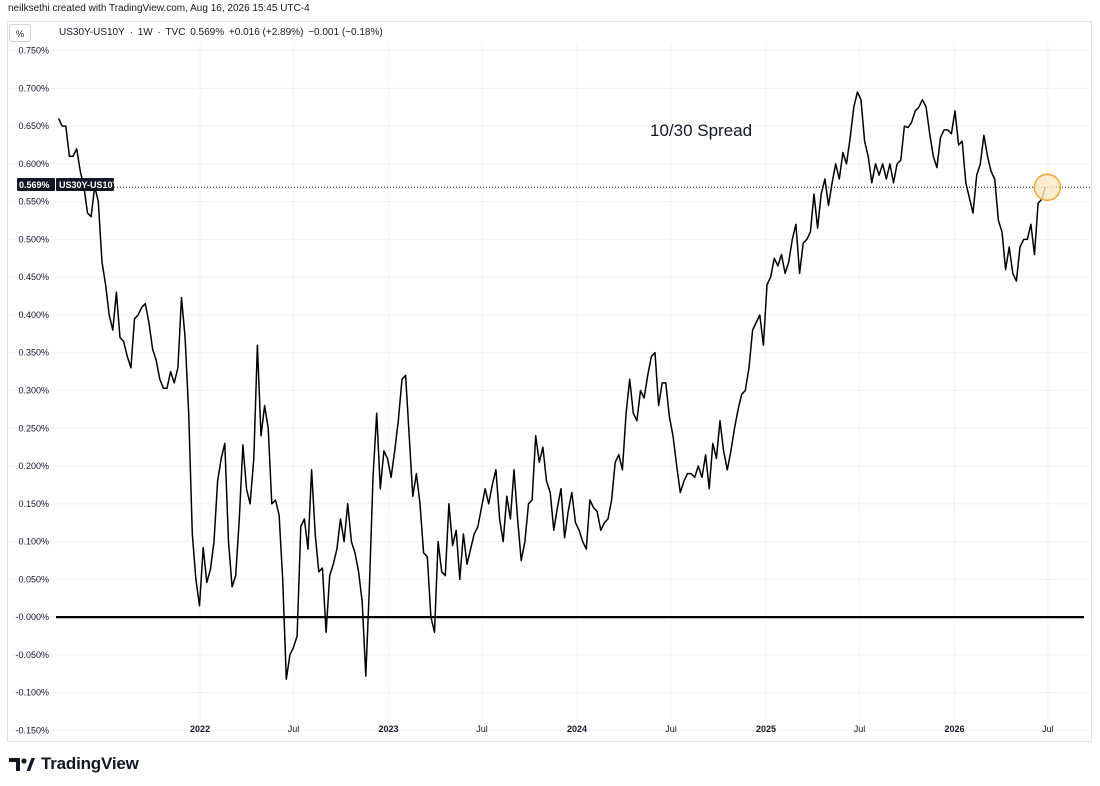 The image size is (1100, 786). Describe the element at coordinates (766, 729) in the screenshot. I see `x-tick-label: 2025` at that location.